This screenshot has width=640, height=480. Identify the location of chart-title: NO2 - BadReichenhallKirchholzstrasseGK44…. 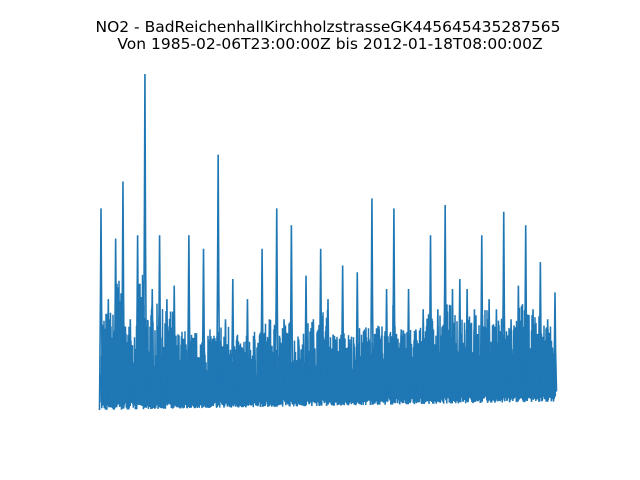
(328, 27).